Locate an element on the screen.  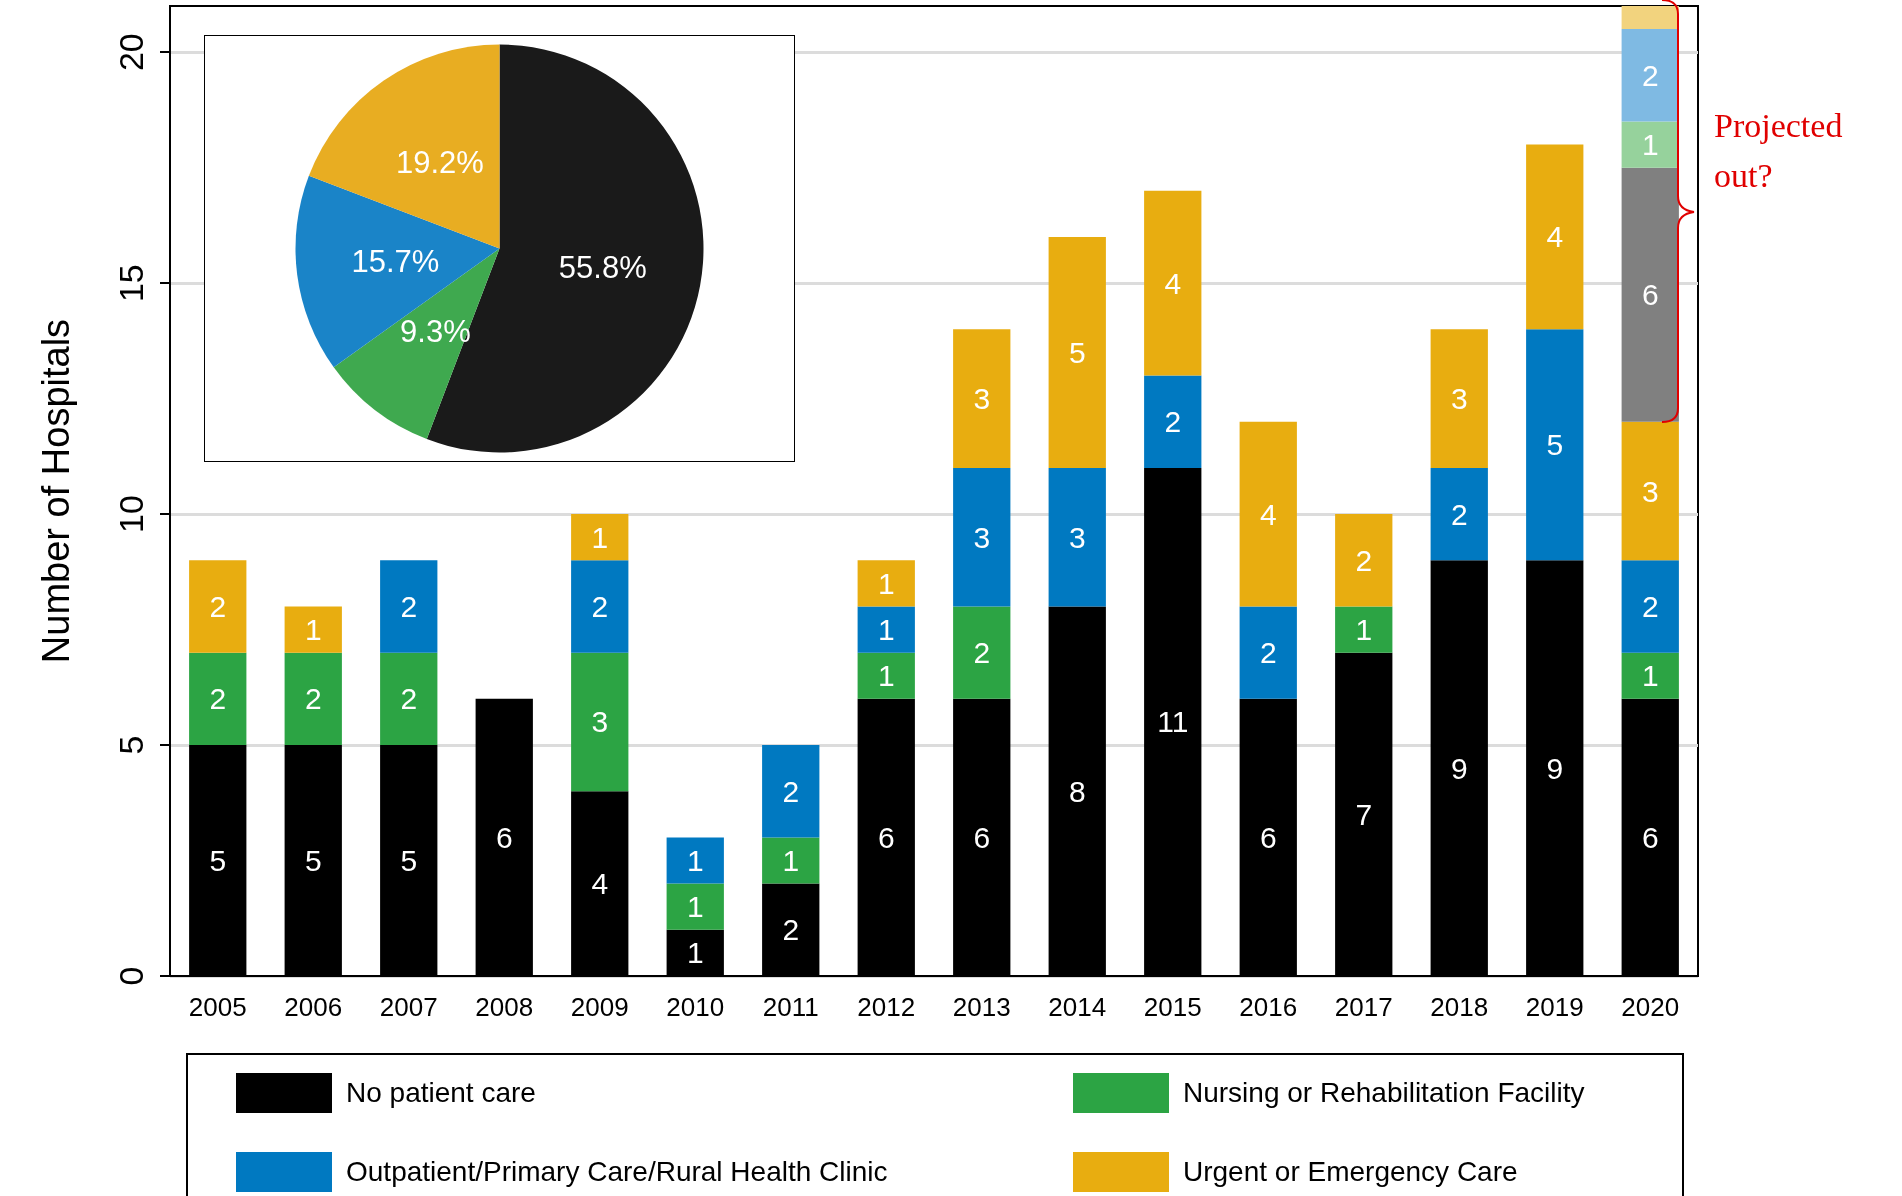
y-tick-label: 10 is located at coordinates (131, 514).